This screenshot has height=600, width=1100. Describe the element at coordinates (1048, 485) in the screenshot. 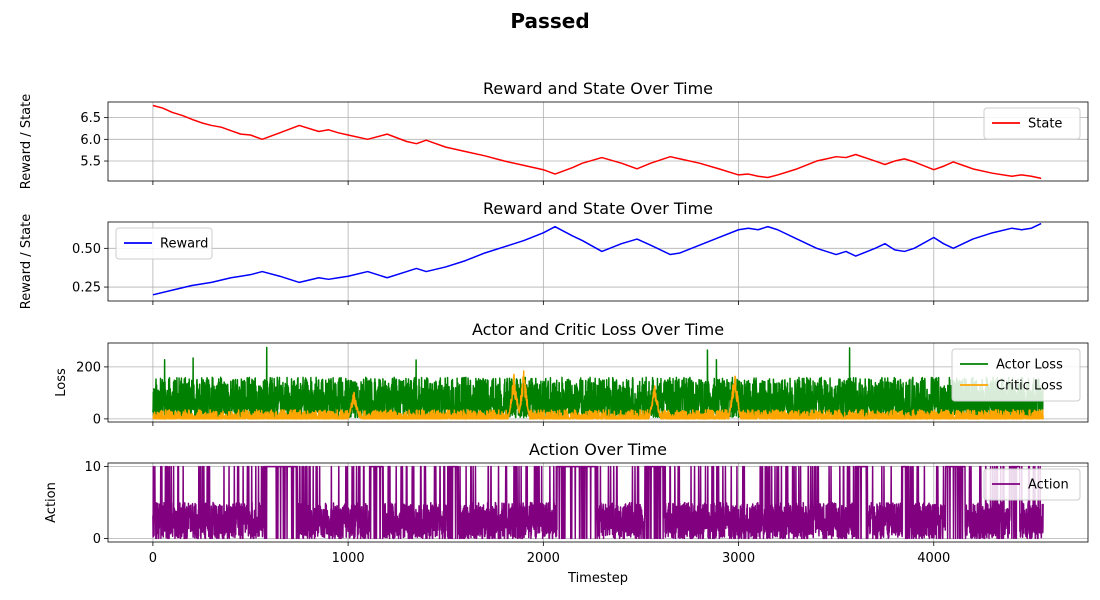

I see `legend-label: Action` at that location.